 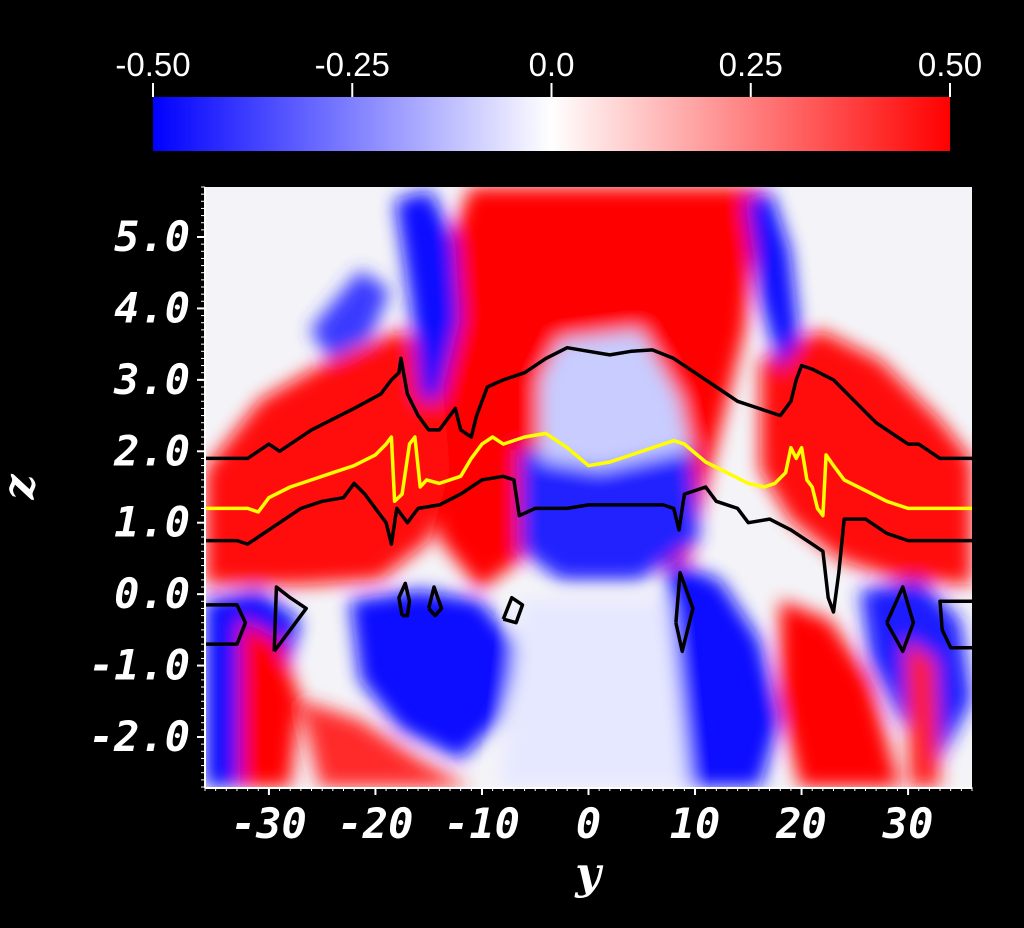 I want to click on field-blue-core, so click(x=610, y=510).